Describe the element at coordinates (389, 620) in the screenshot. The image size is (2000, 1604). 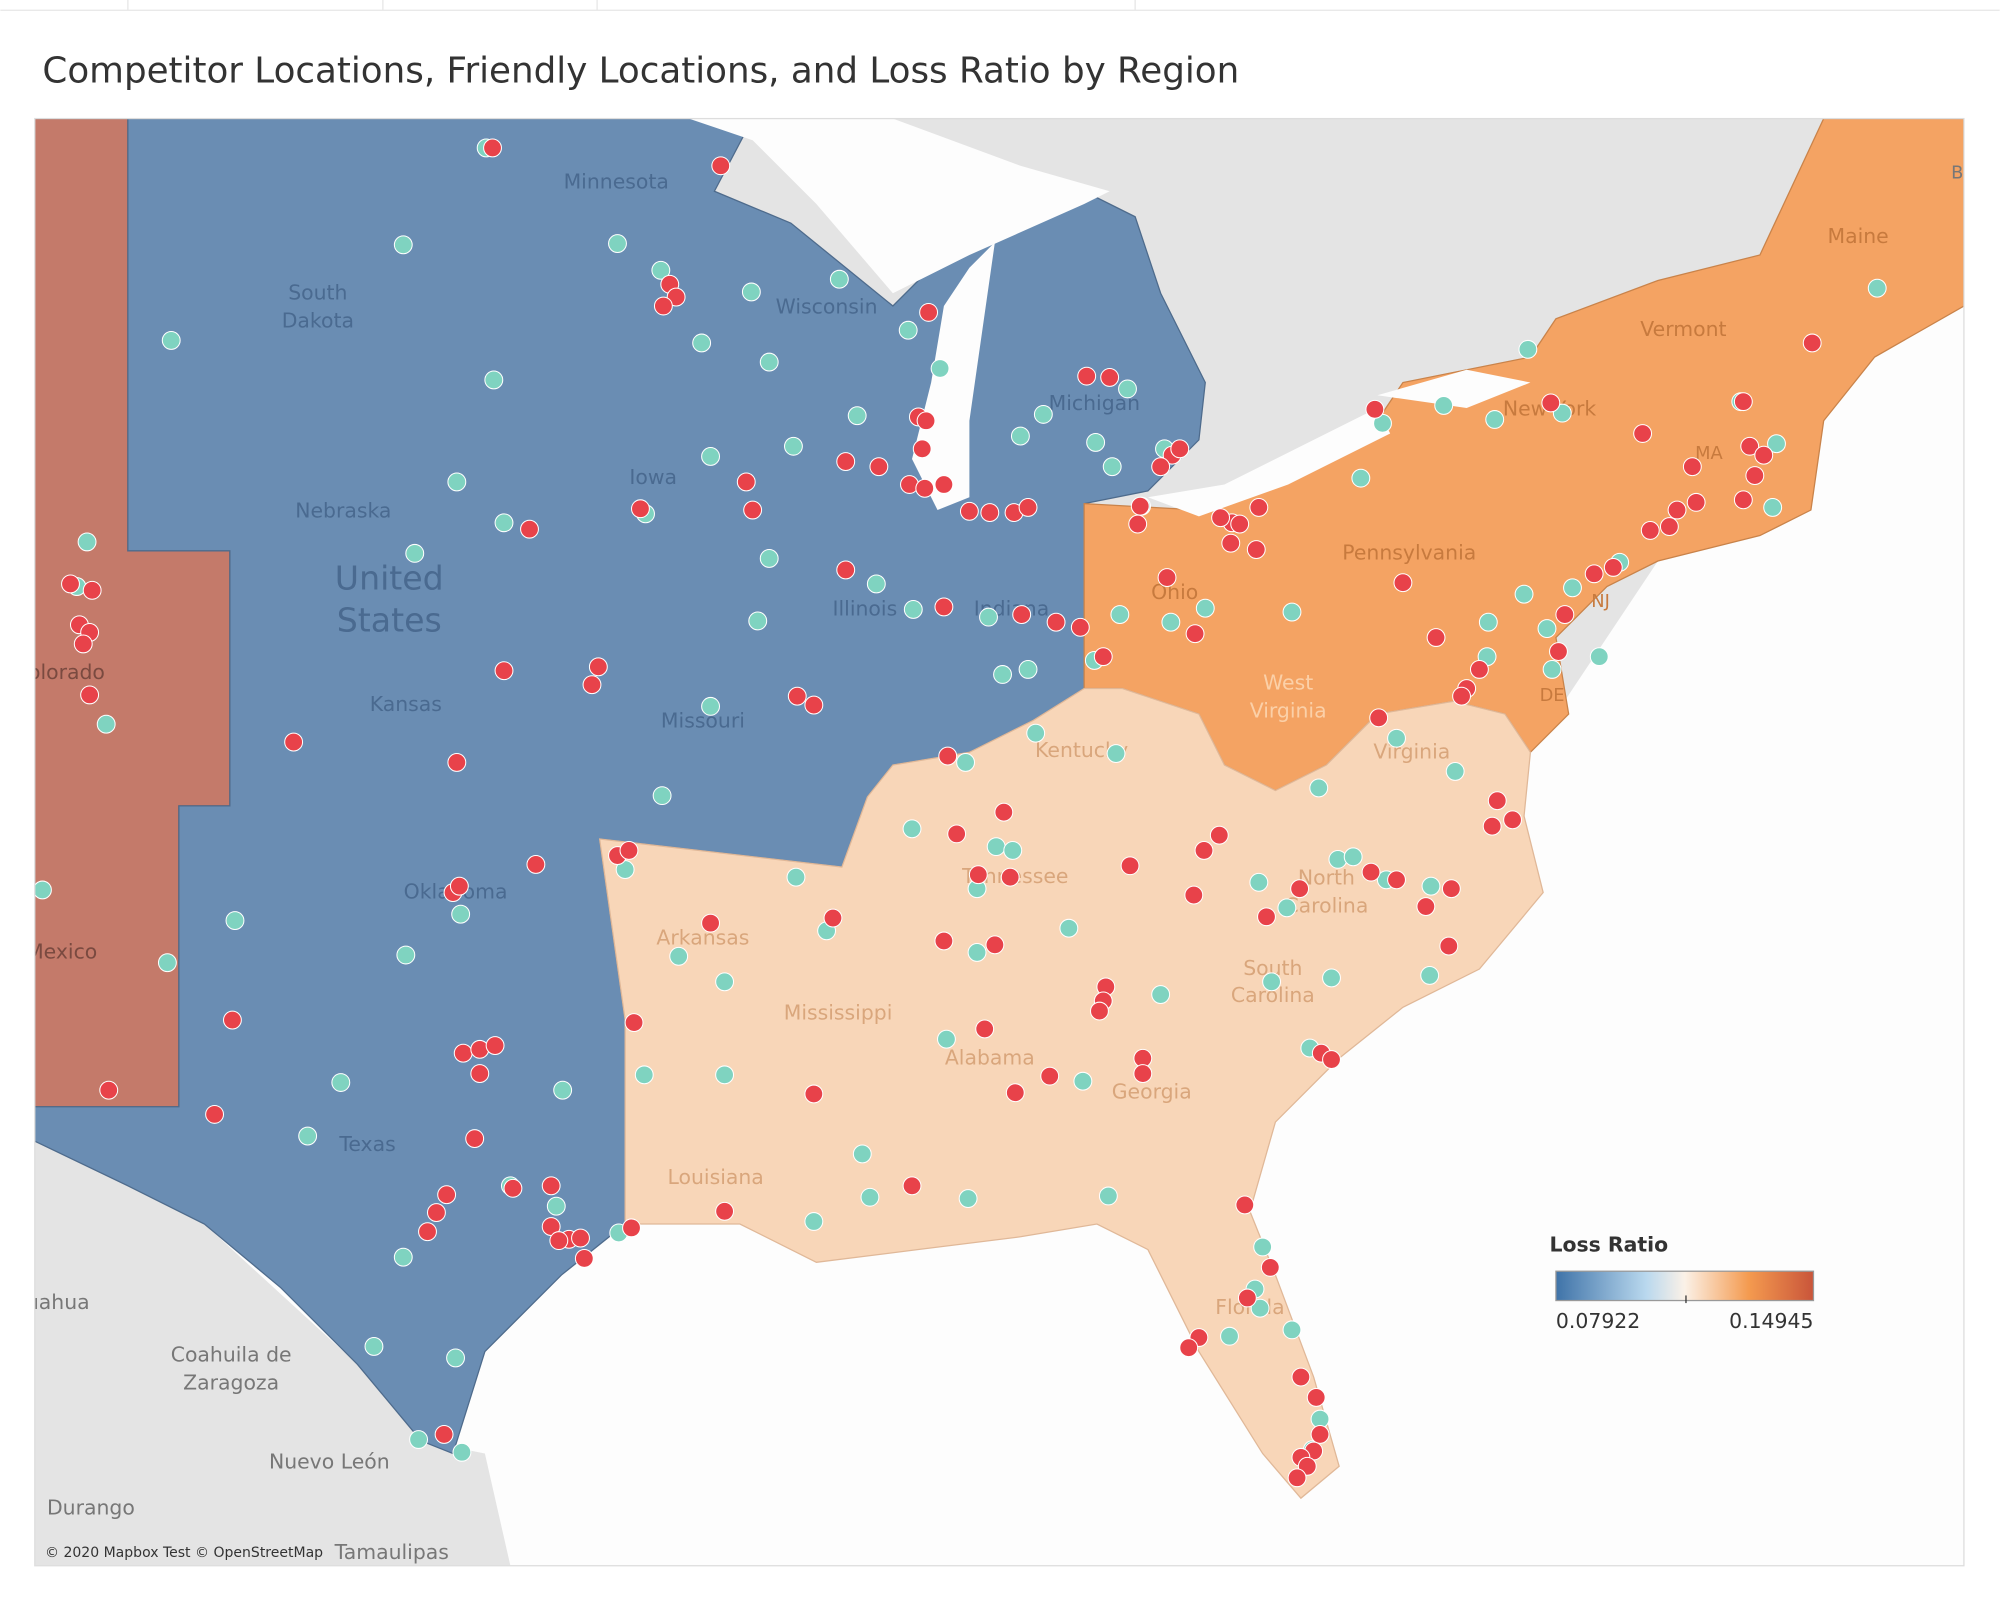
I see `place-label: States` at that location.